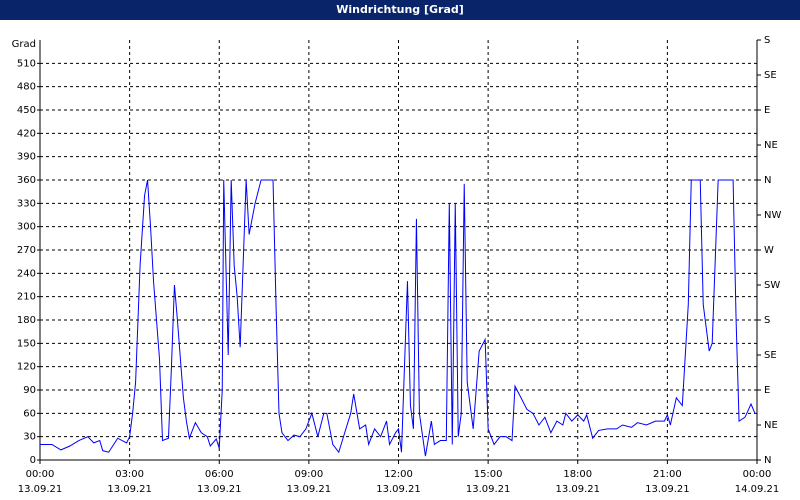 This screenshot has height=500, width=800. What do you see at coordinates (129, 474) in the screenshot?
I see `x-tick-label: 03:00` at bounding box center [129, 474].